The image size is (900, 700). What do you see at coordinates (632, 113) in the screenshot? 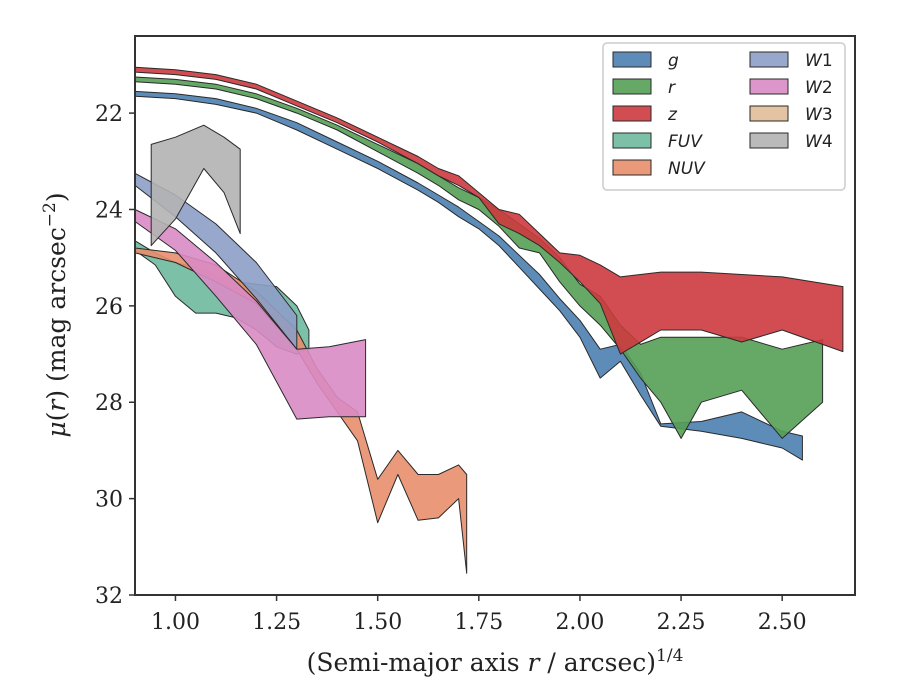
I see `legend-swatch-z` at bounding box center [632, 113].